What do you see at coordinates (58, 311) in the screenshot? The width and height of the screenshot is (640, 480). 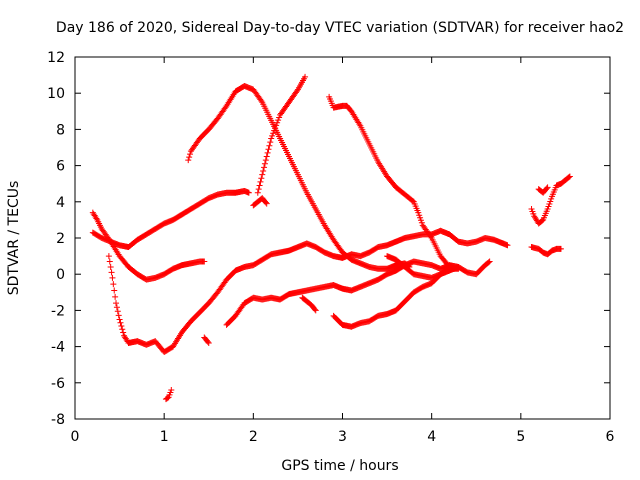 I see `y-tick-label: -2` at bounding box center [58, 311].